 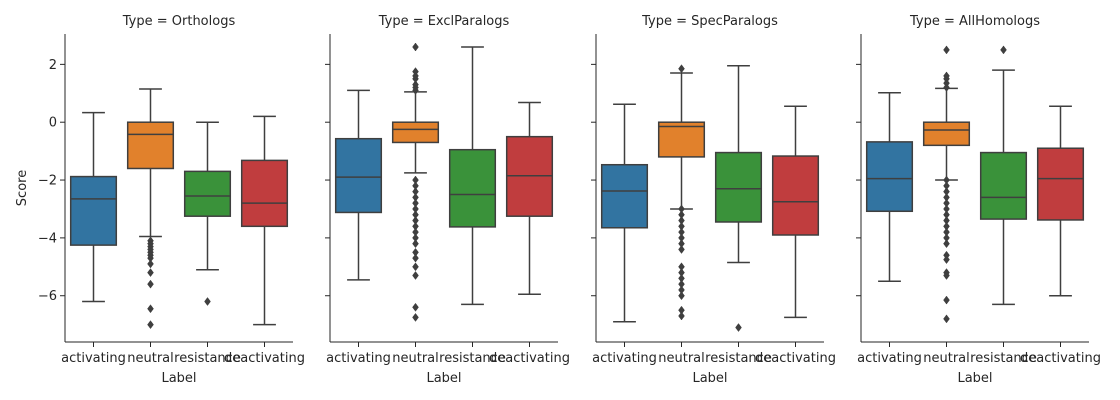 I want to click on panel-title: Type = AllHomologs, so click(x=974, y=21).